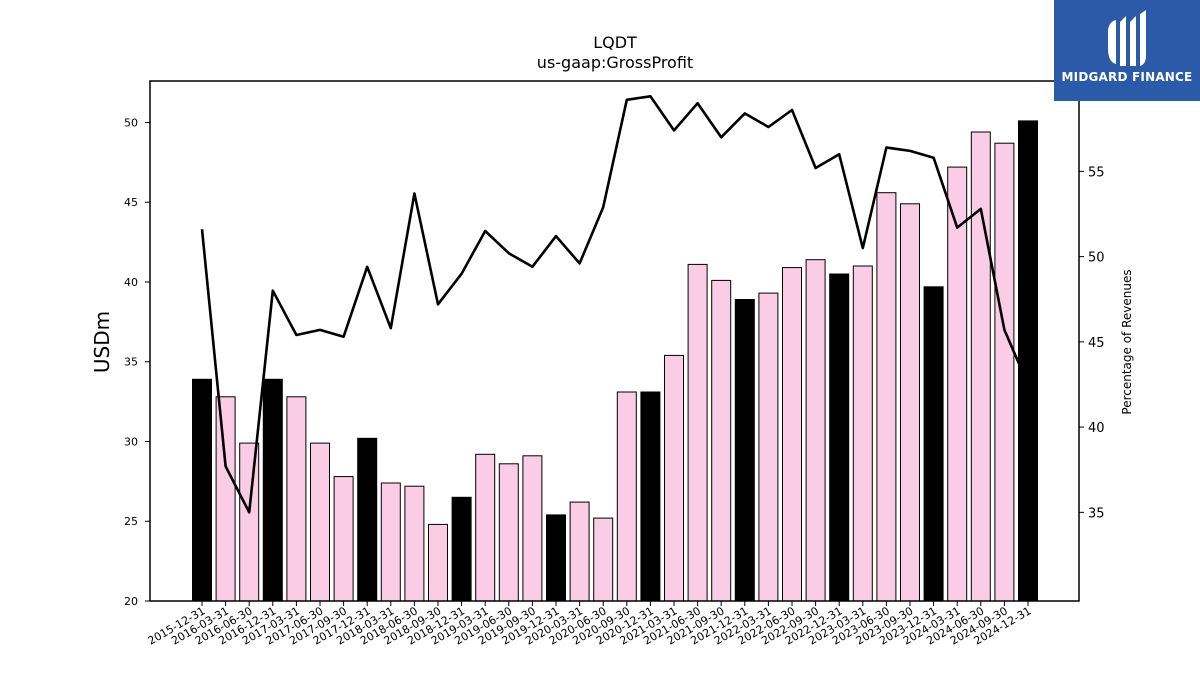  What do you see at coordinates (1127, 38) in the screenshot?
I see `midgard-logo-icon` at bounding box center [1127, 38].